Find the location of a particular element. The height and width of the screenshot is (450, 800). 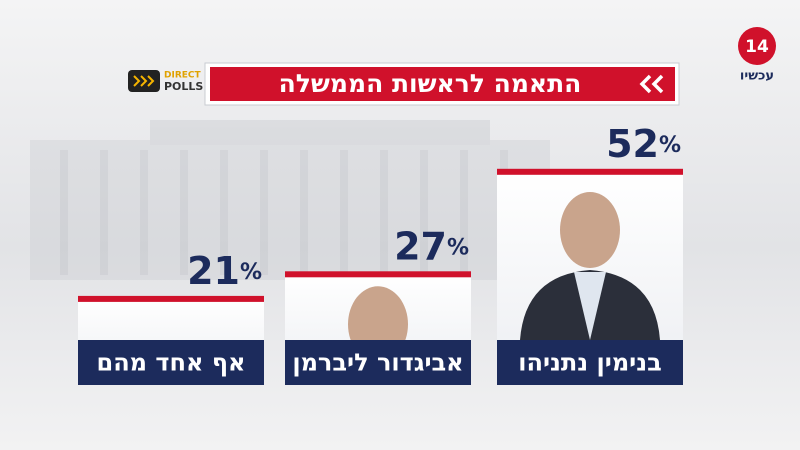

poll-brand-bottom: POLLS is located at coordinates (183, 86).